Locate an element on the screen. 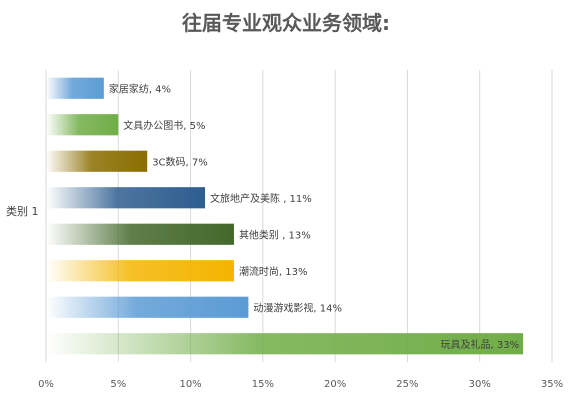  data-label: 家居家纺, 4% is located at coordinates (140, 88).